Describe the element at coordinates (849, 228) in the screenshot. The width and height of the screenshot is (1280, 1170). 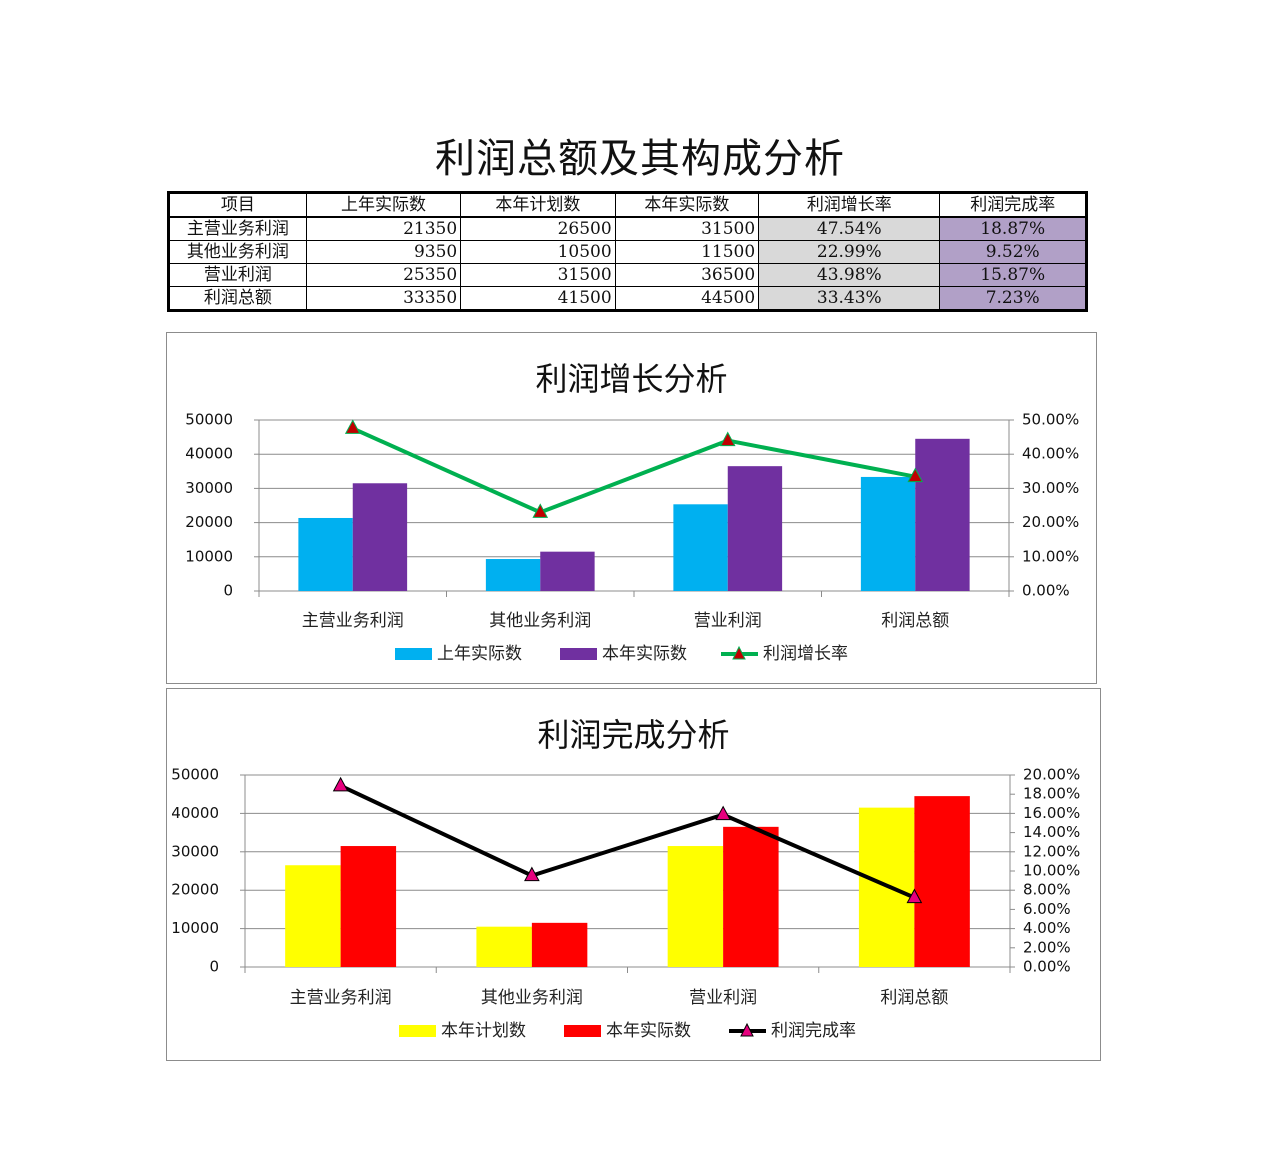
I see `growth-rate-cell: 47.54%` at that location.